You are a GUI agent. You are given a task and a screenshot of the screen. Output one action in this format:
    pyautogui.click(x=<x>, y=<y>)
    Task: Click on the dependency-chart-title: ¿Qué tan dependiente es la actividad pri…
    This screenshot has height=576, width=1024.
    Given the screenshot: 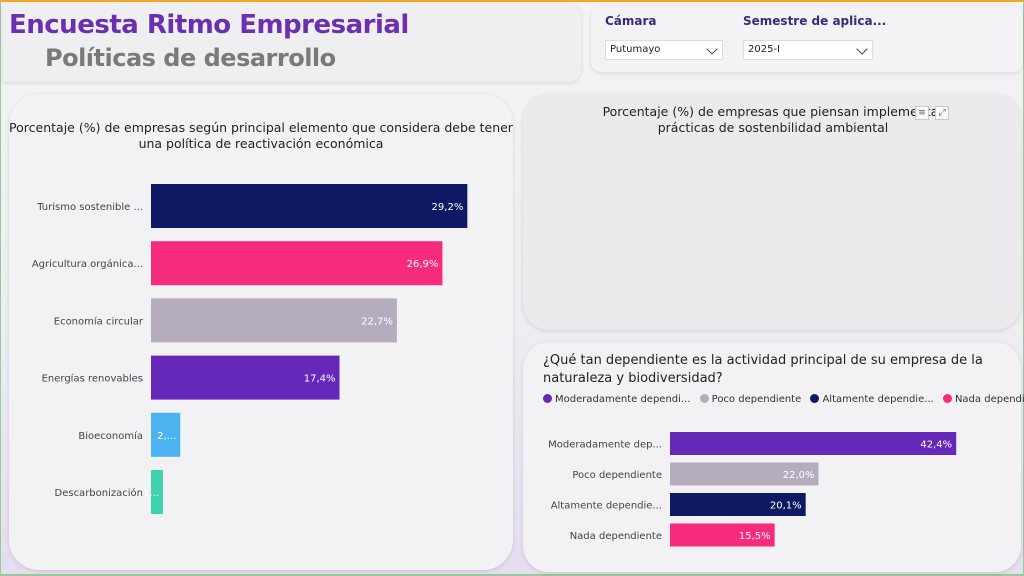 What is the action you would take?
    pyautogui.click(x=763, y=369)
    